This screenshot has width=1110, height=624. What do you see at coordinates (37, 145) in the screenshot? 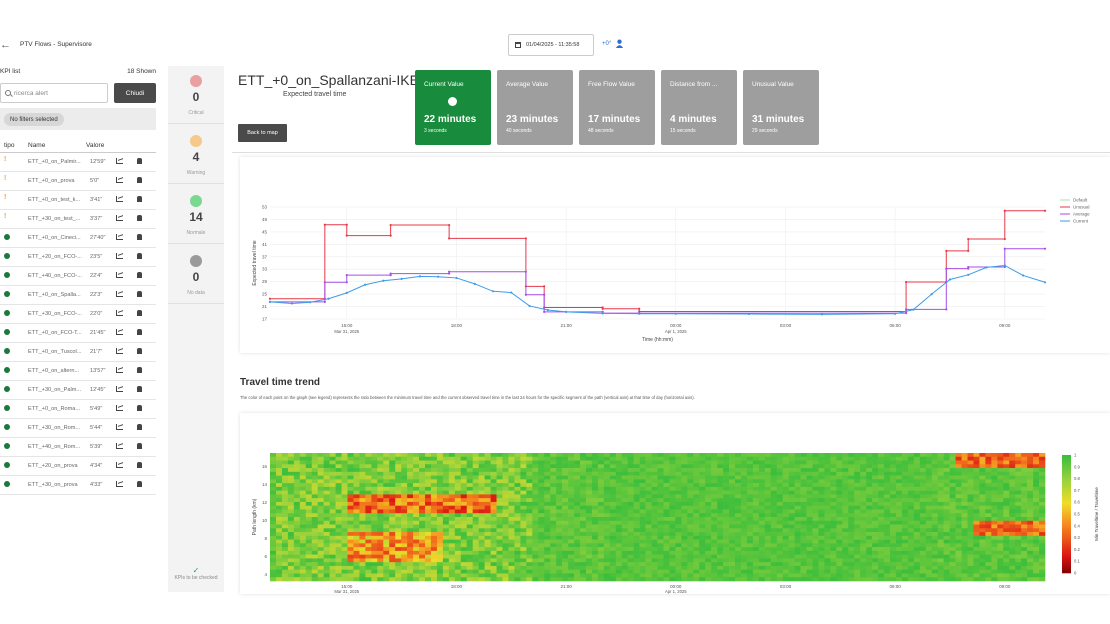
I see `col-name: Name` at bounding box center [37, 145].